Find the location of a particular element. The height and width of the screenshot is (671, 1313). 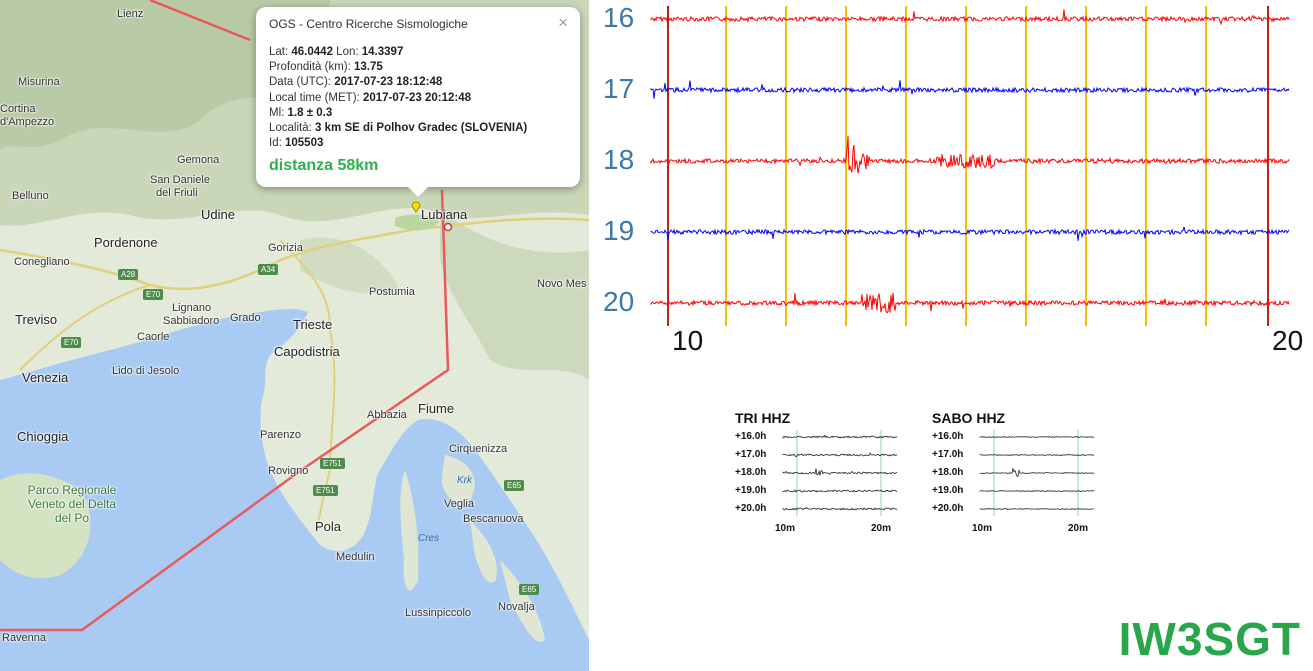

panel-title: SABO HHZ is located at coordinates (969, 418).